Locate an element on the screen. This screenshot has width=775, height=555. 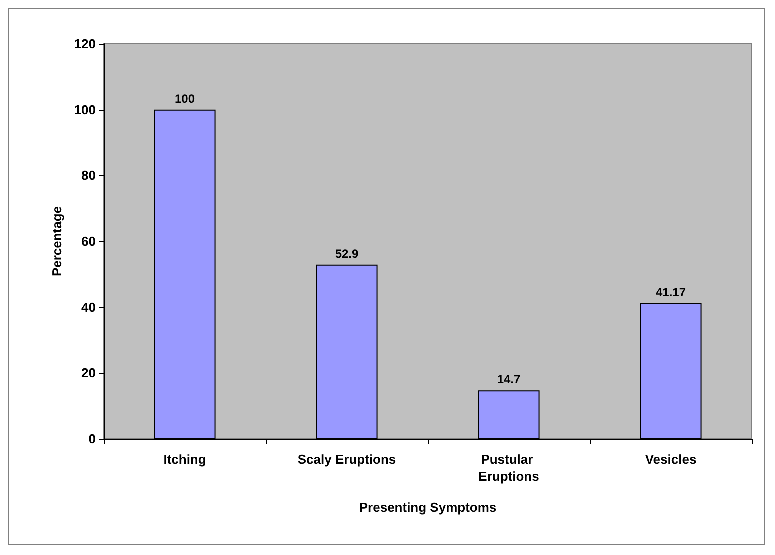
y-tick-label: 20 is located at coordinates (89, 373).